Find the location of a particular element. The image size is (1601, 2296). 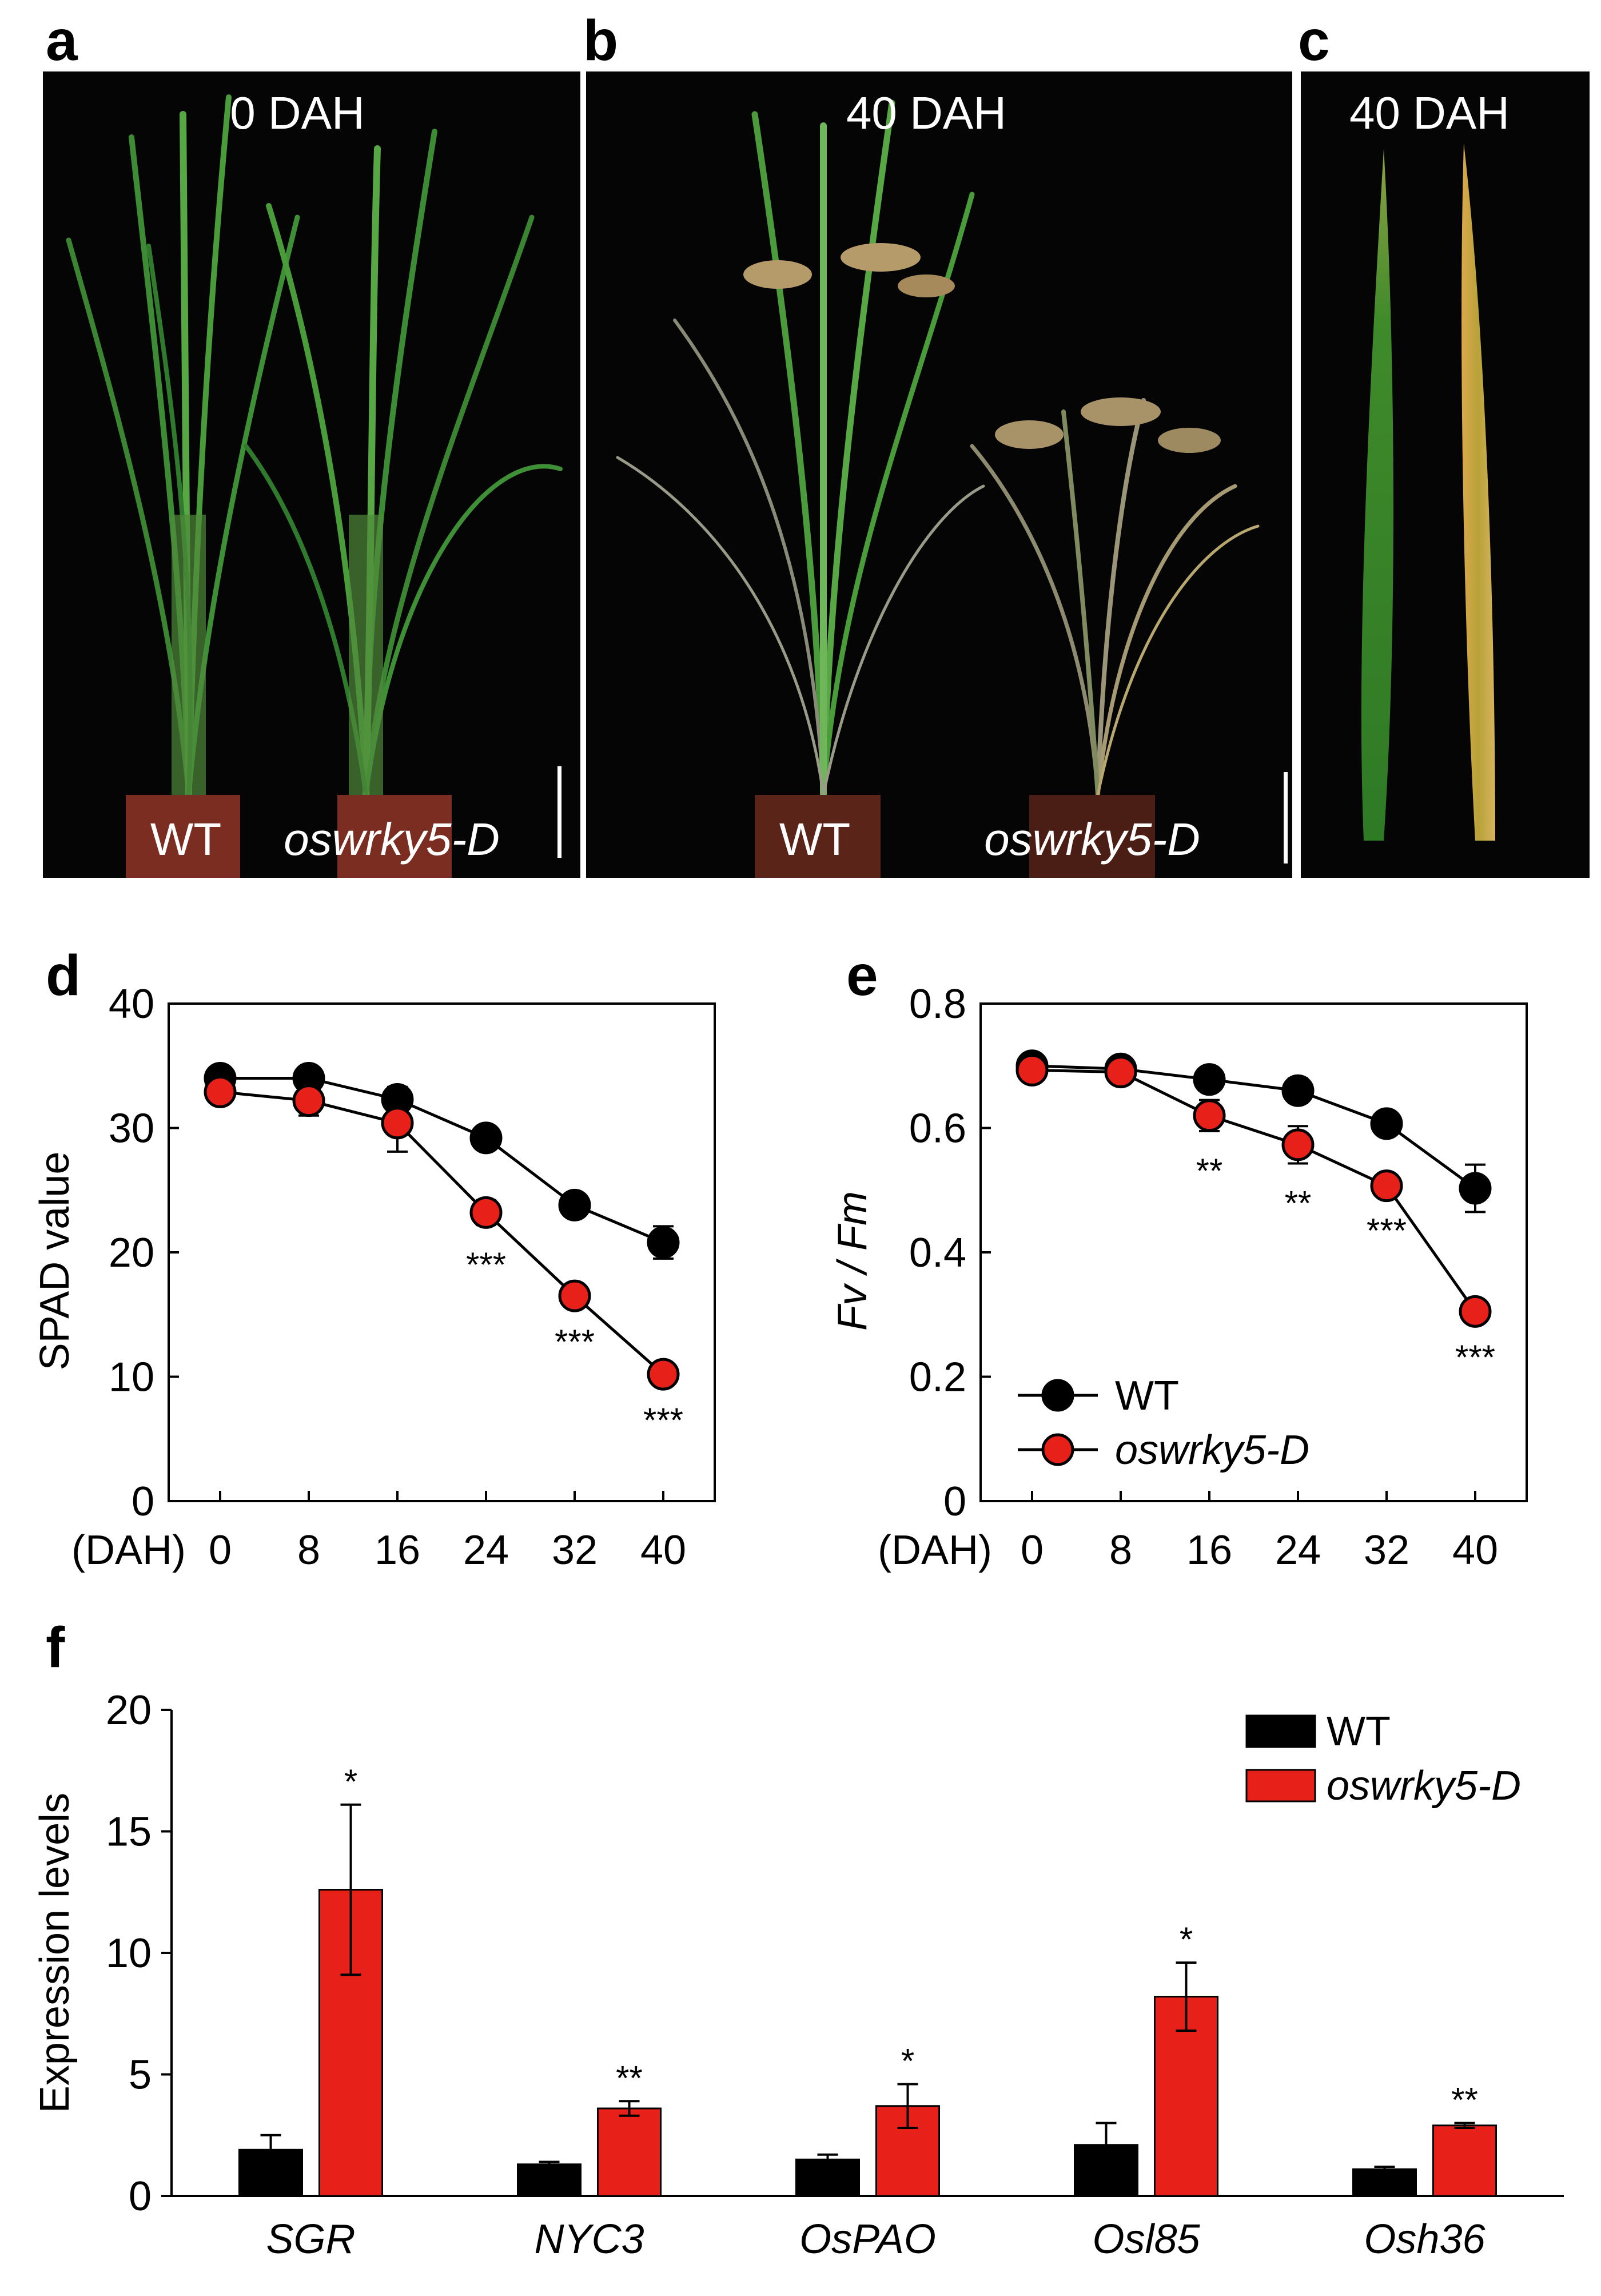

y-tick-label: 15 is located at coordinates (129, 1832).